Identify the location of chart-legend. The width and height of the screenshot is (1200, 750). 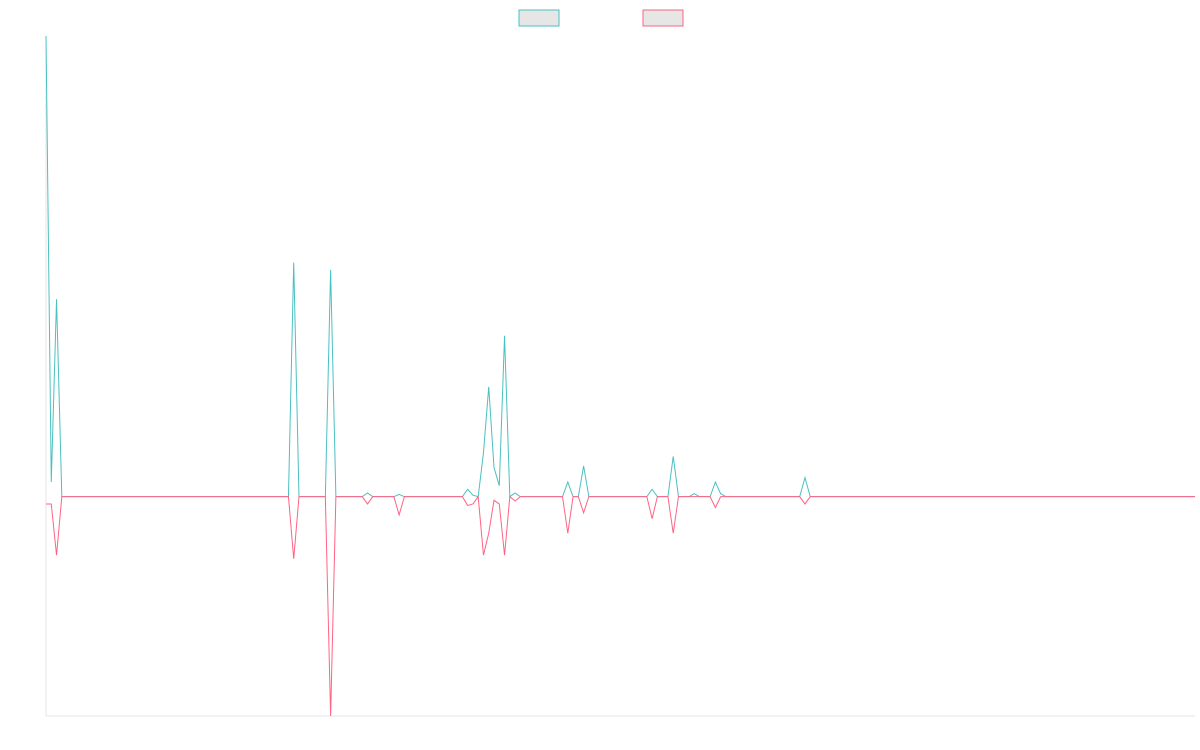
(601, 18).